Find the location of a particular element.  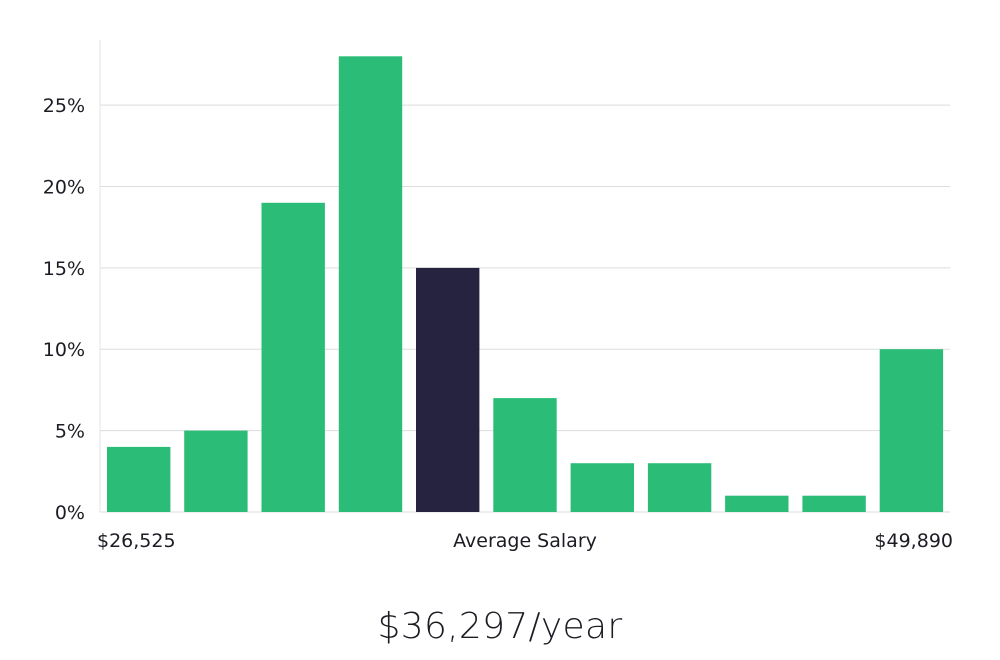

y-tick-label: 15% is located at coordinates (64, 269).